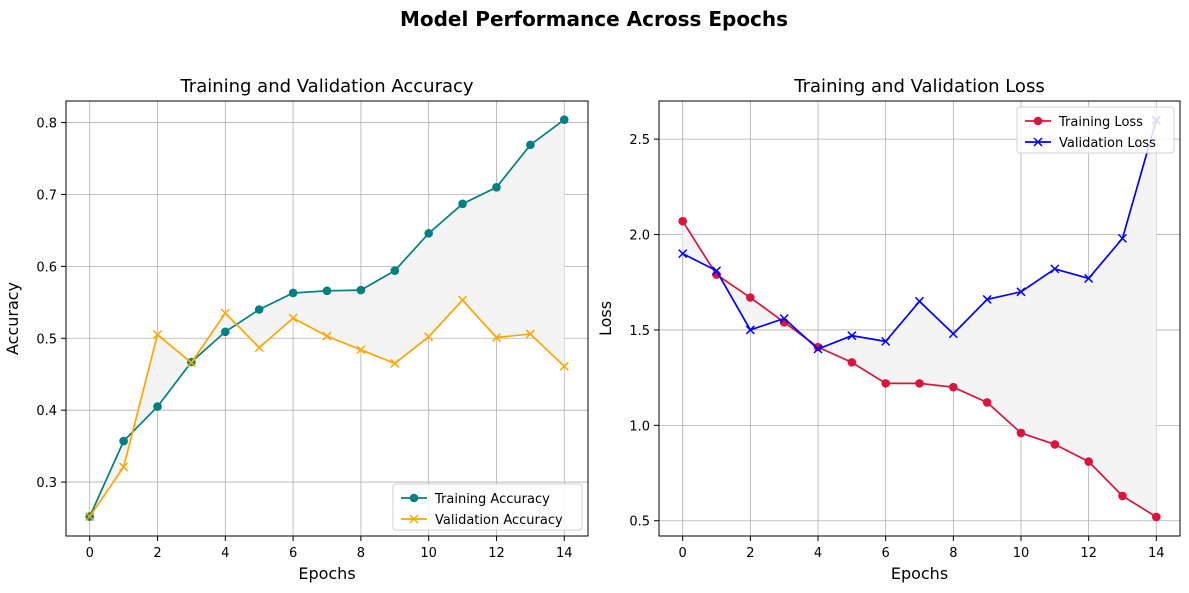  I want to click on y-tick-label: 2.5, so click(639, 140).